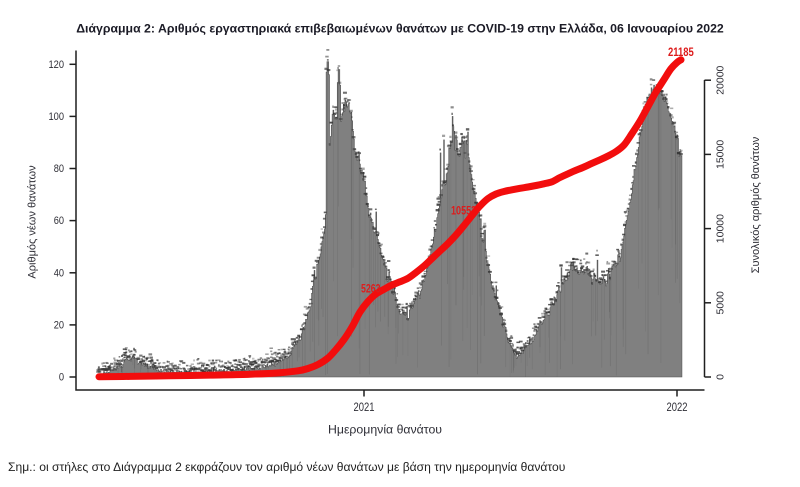 Image resolution: width=800 pixels, height=487 pixels. I want to click on svg-text: 40, so click(59, 273).